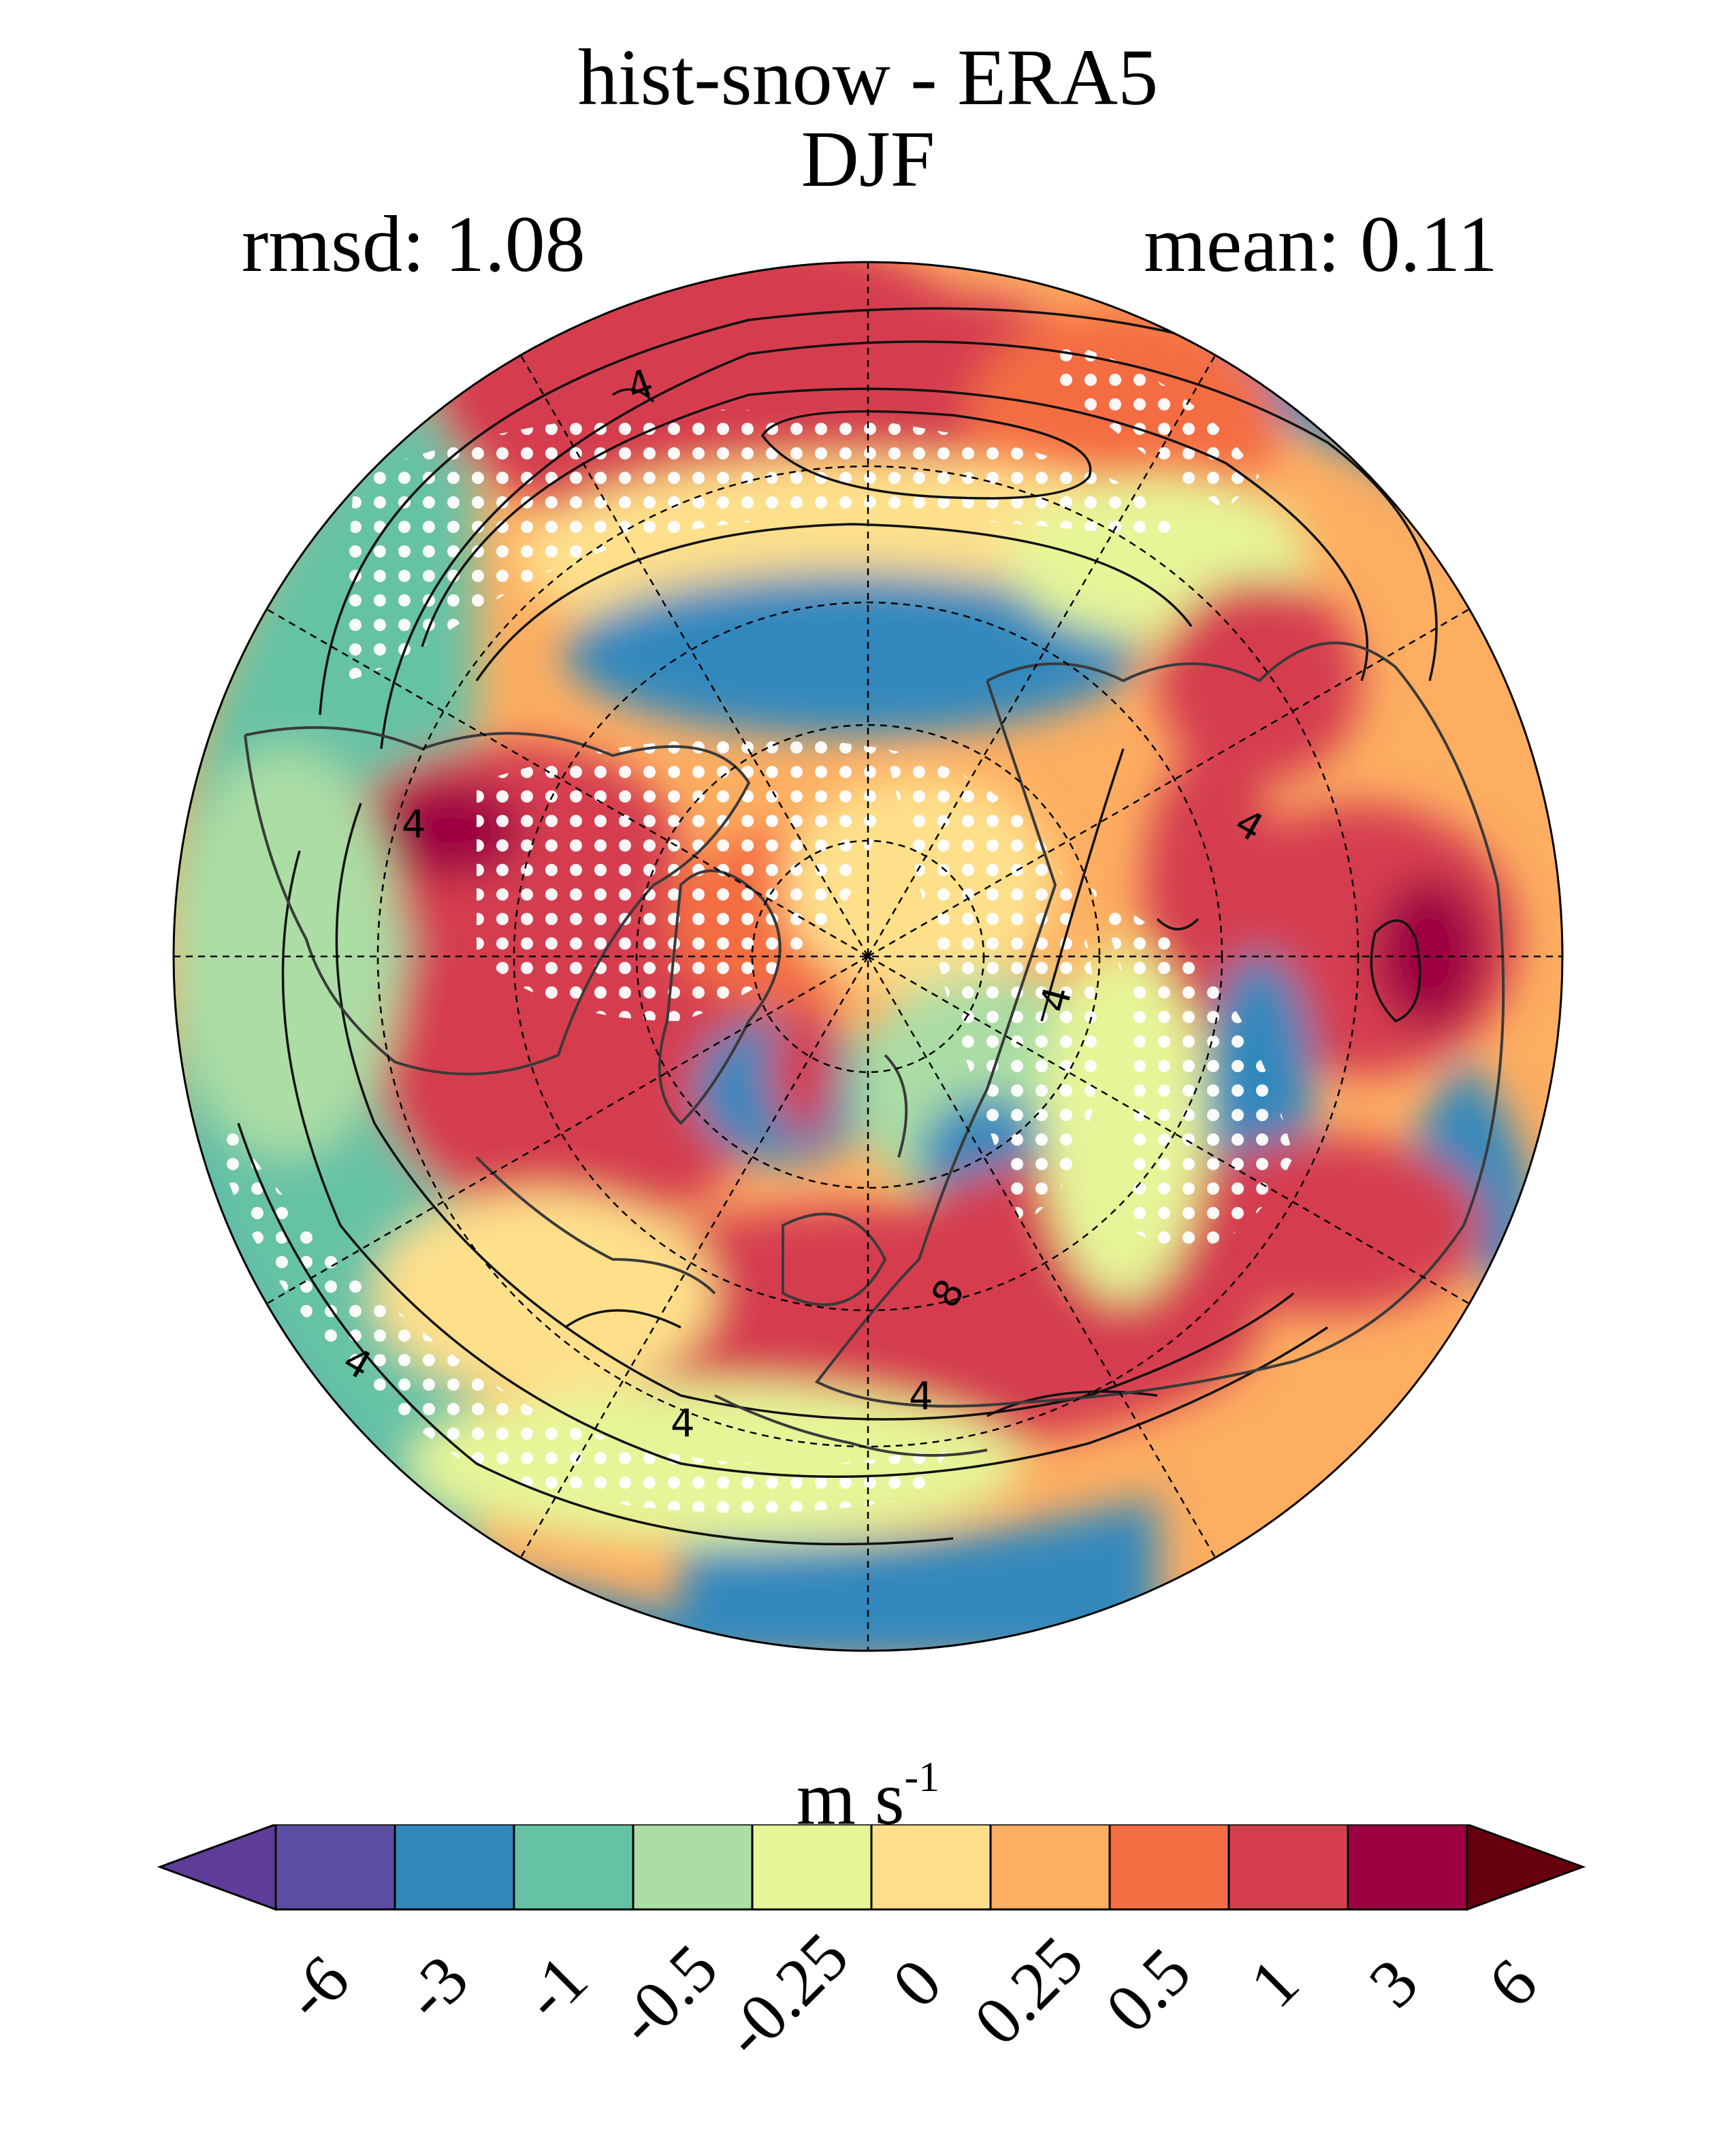 This screenshot has height=2130, width=1736. I want to click on colorbar-tick-label: 0, so click(917, 1983).